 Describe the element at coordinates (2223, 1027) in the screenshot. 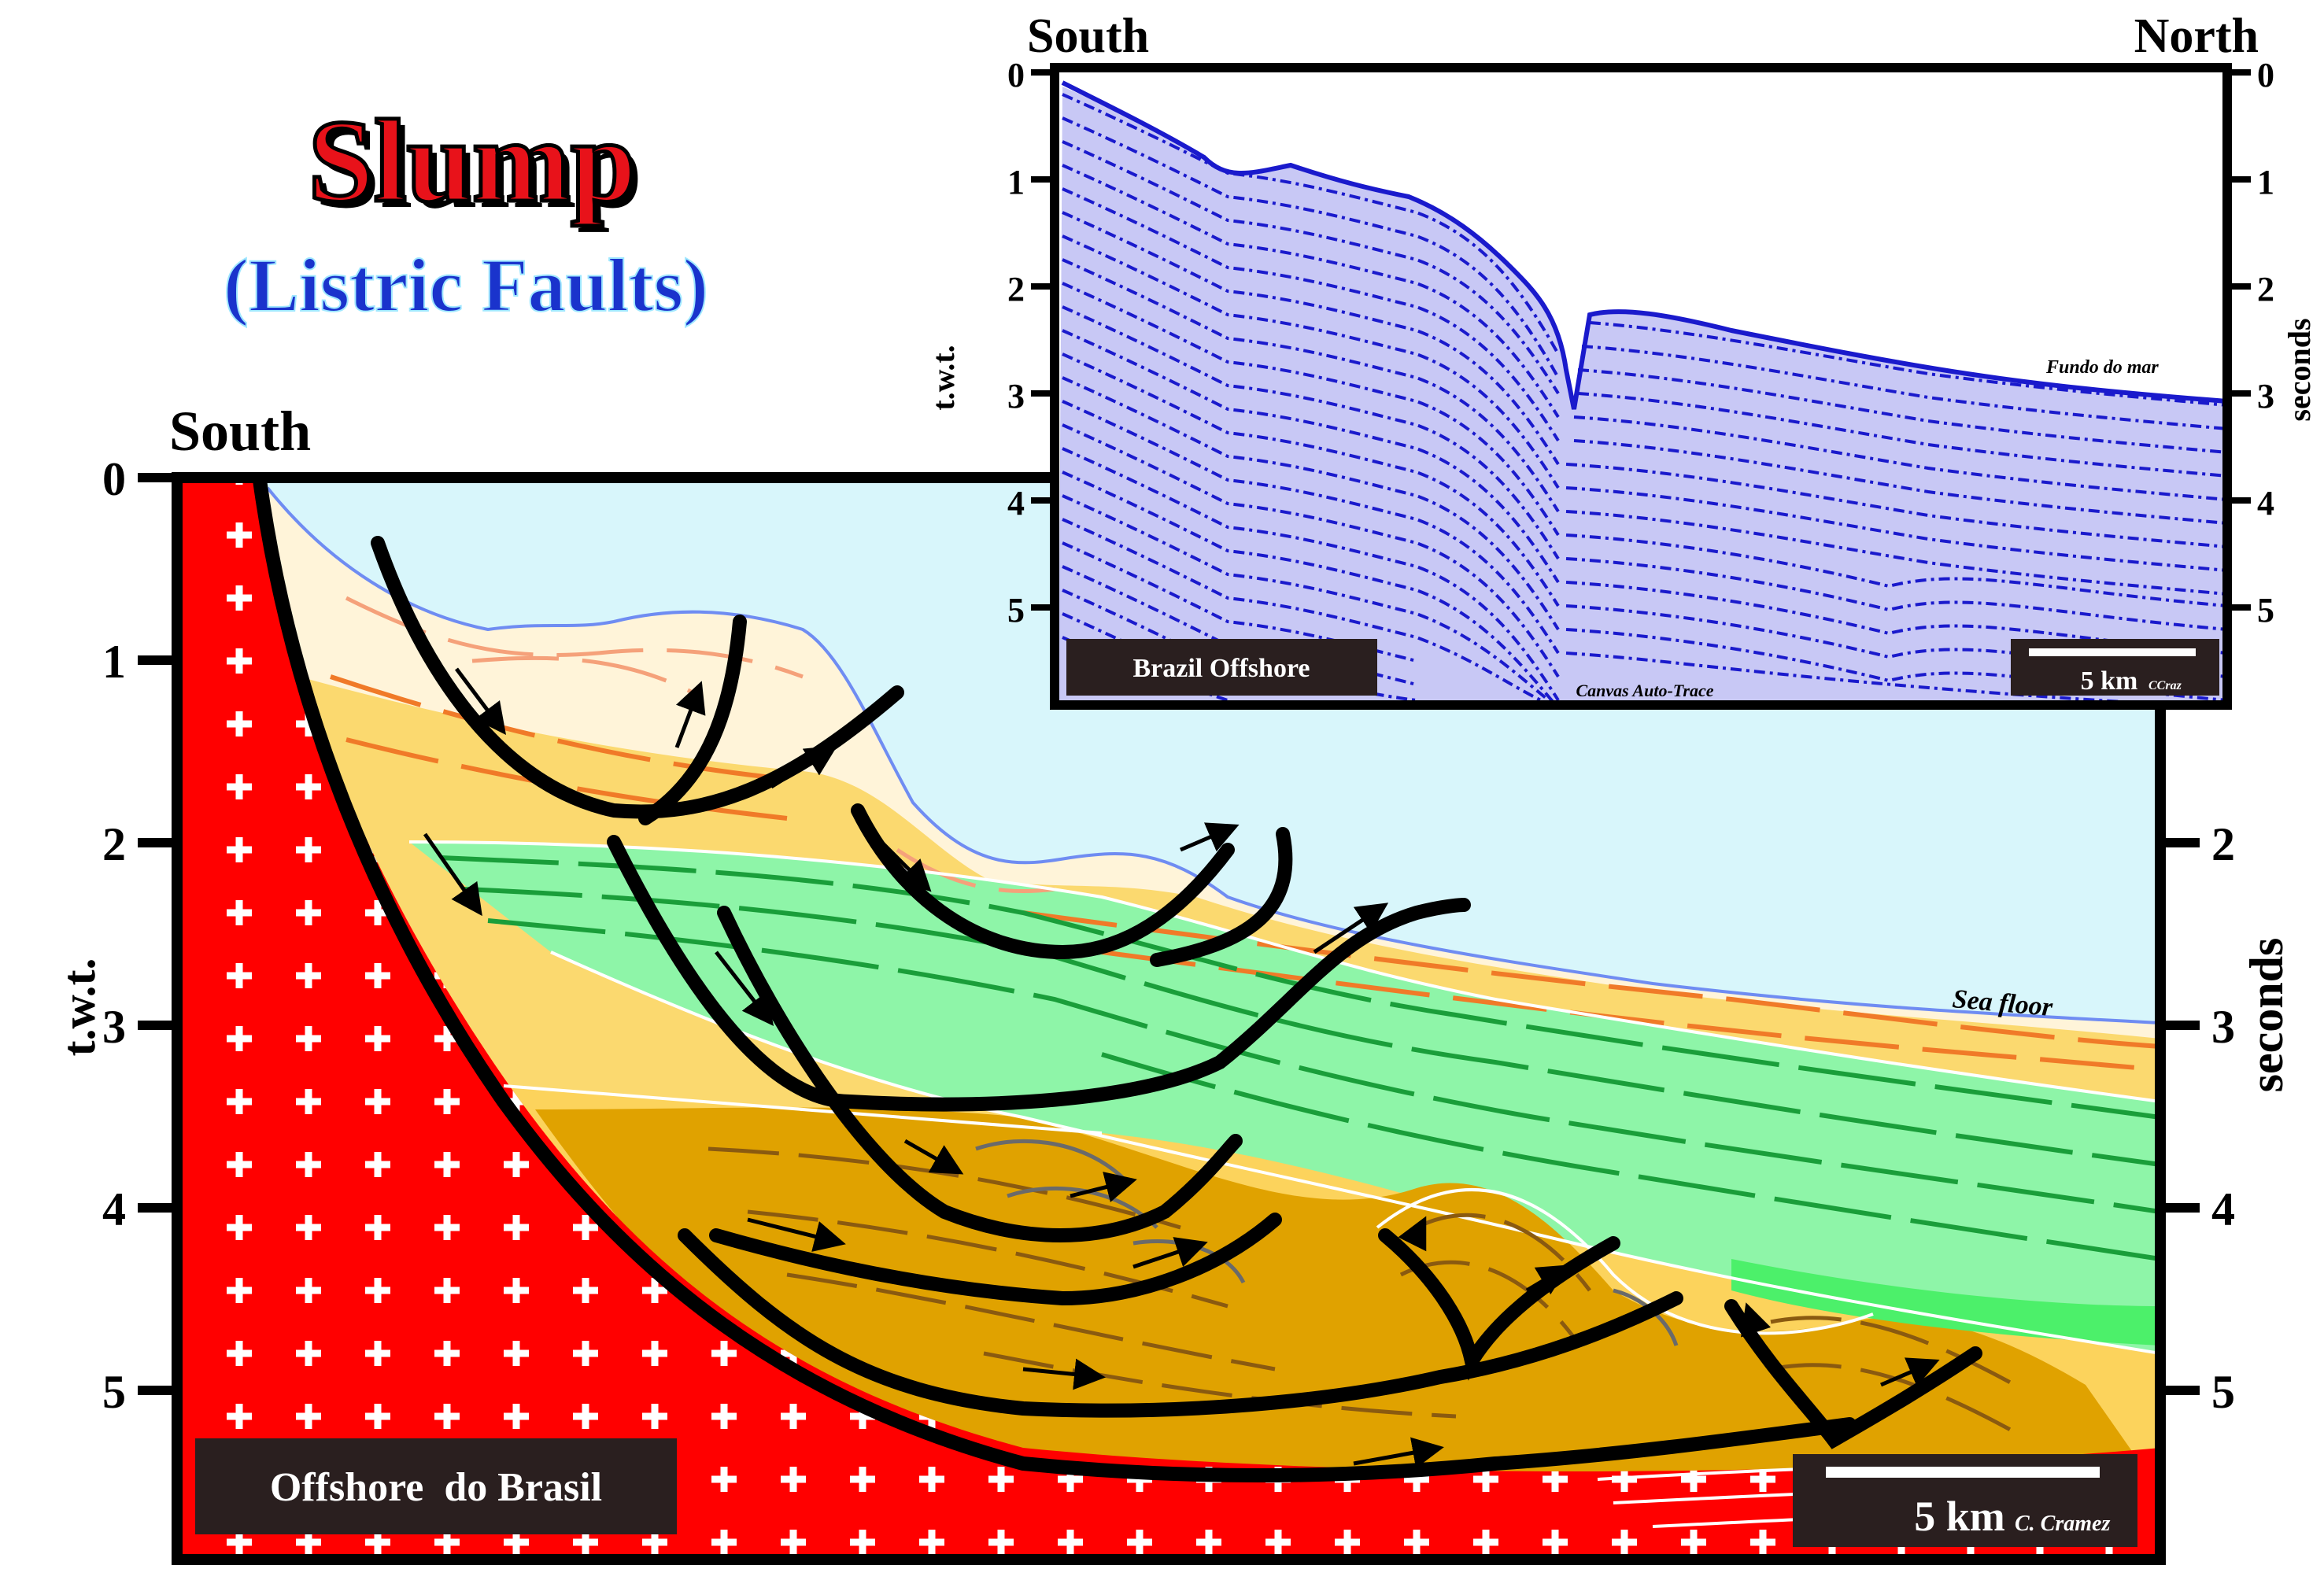

I see `right-tick-3: 3` at that location.